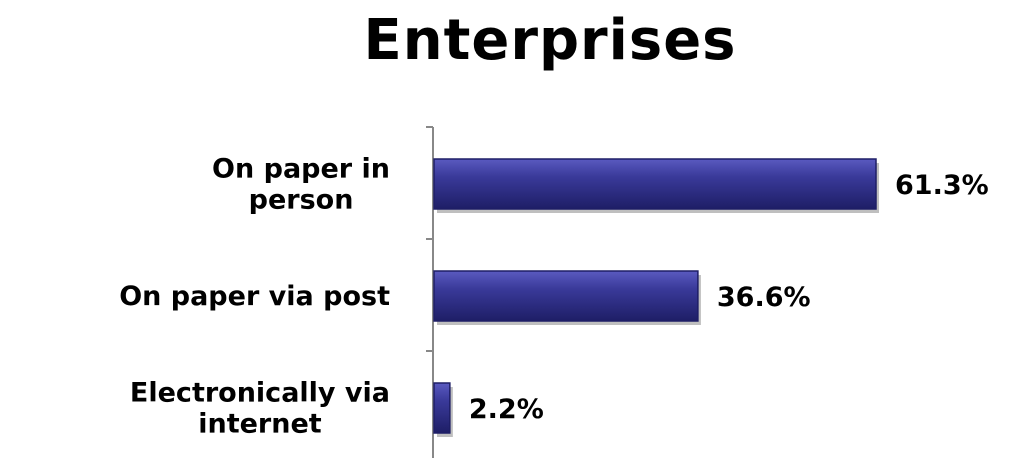 Image resolution: width=1027 pixels, height=458 pixels. Describe the element at coordinates (301, 169) in the screenshot. I see `category-label: On paper in` at that location.